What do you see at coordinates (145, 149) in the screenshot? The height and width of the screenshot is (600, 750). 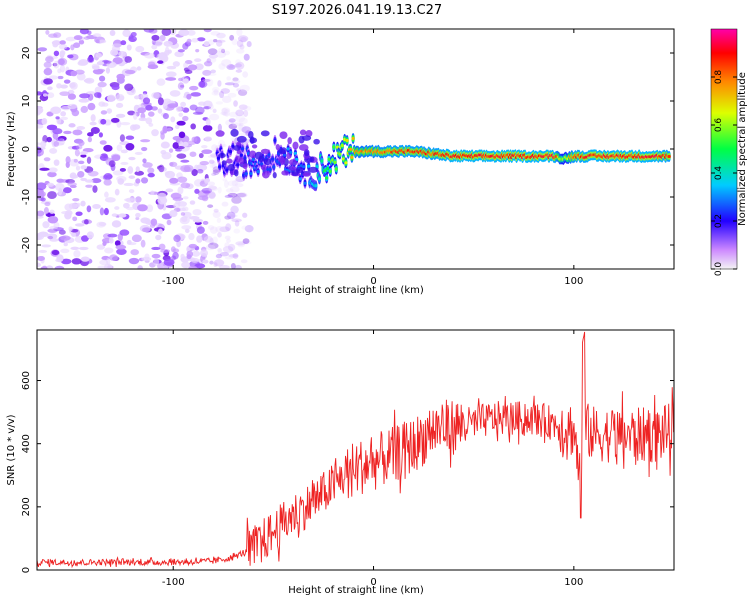 I see `spectrogram-noise-blobs` at bounding box center [145, 149].